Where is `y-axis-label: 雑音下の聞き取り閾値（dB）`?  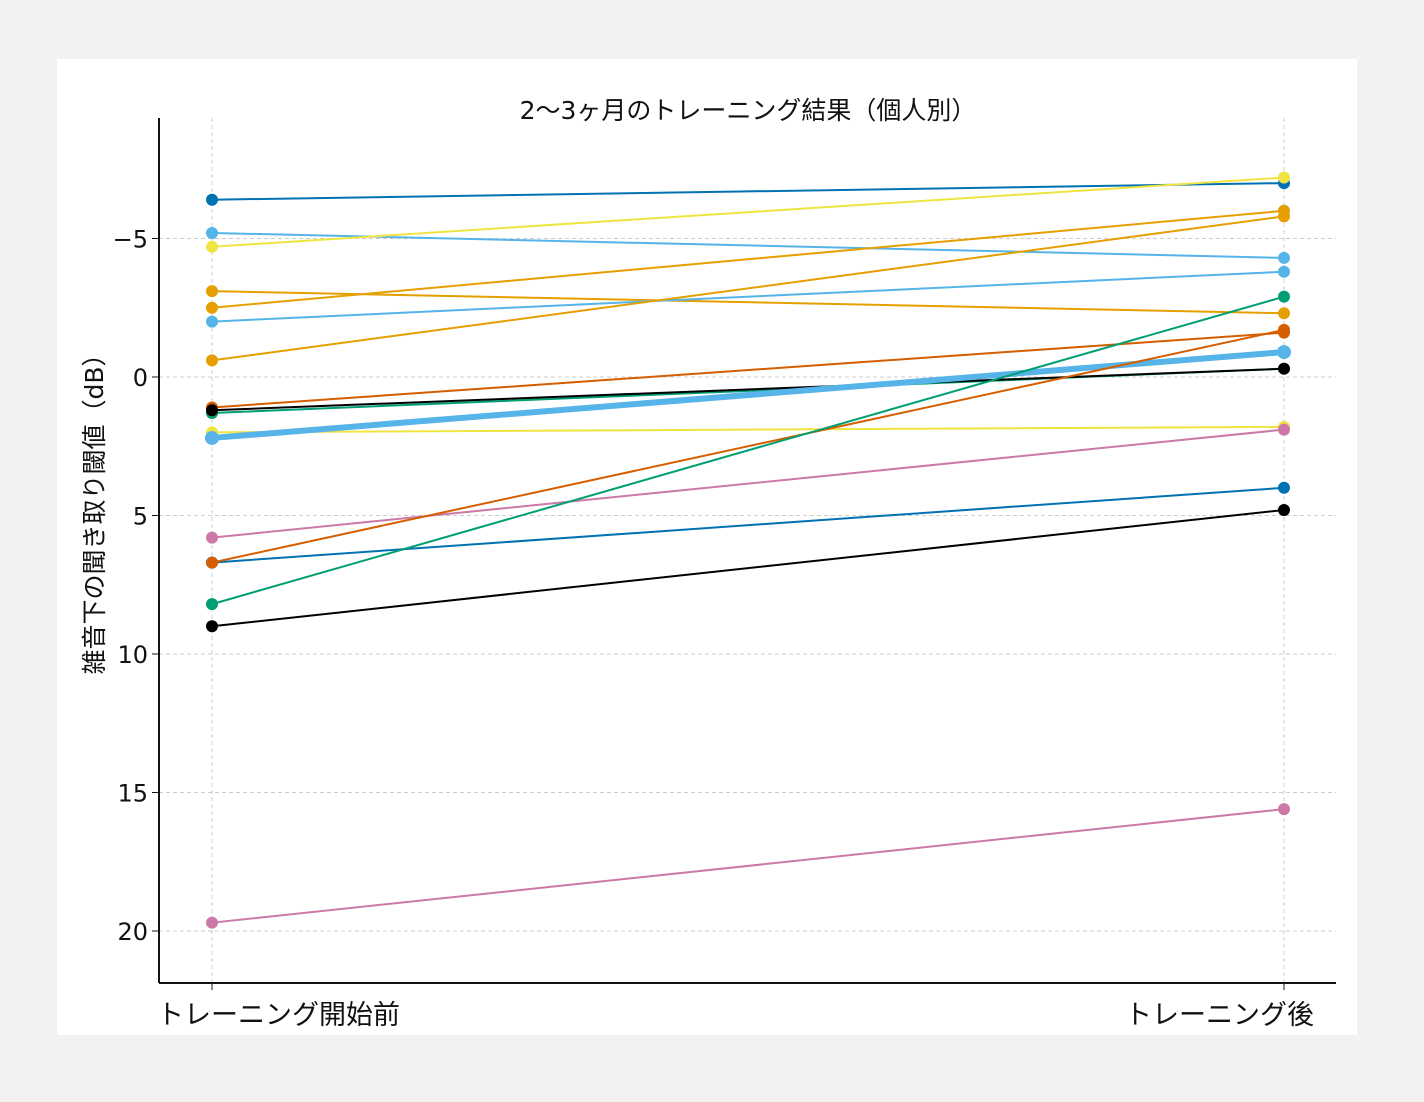
y-axis-label: 雑音下の聞き取り閾値（dB） is located at coordinates (94, 507).